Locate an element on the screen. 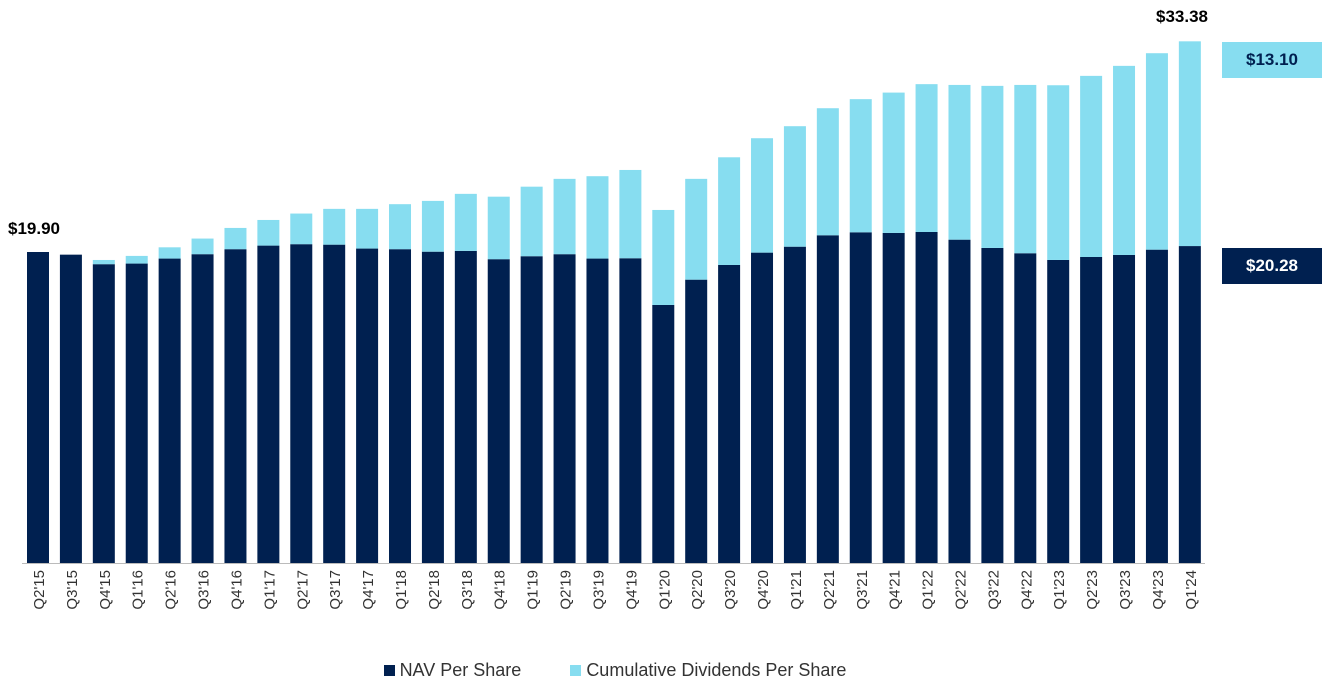  x-tick-label: Q3'20 is located at coordinates (730, 590).